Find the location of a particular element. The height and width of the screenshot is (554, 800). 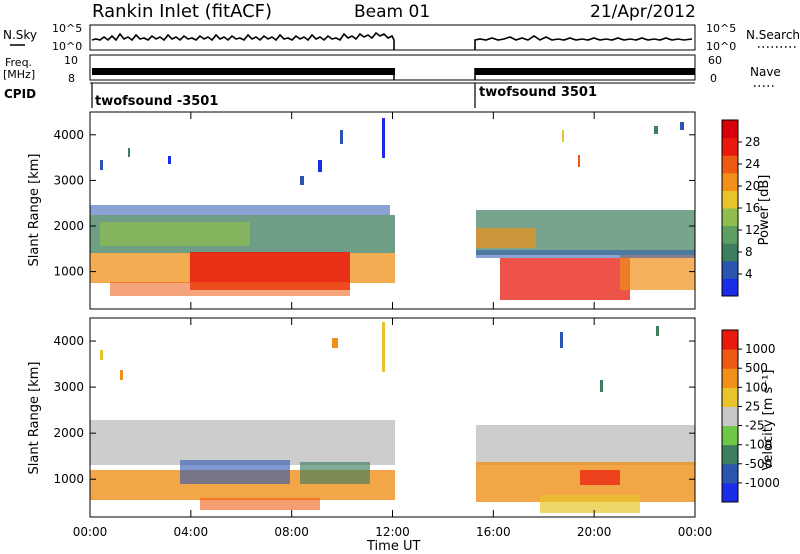

velocity-band-right-low is located at coordinates (590, 504).